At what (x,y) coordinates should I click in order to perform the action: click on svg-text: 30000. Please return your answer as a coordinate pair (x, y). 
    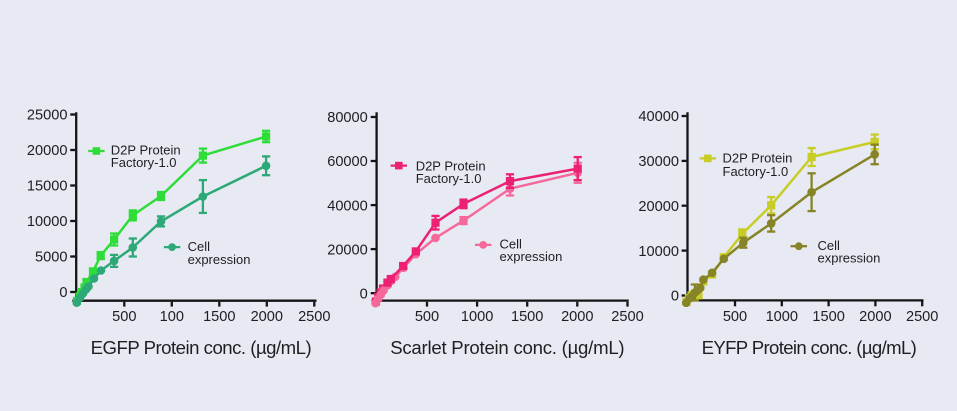
    Looking at the image, I should click on (658, 162).